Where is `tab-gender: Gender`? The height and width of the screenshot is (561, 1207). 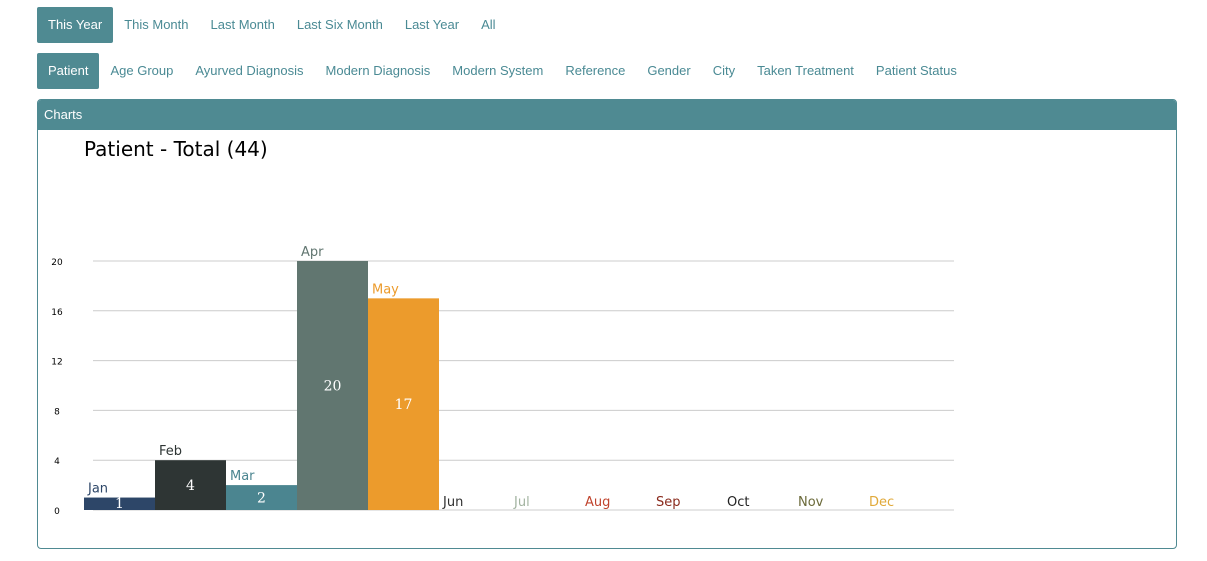
tab-gender: Gender is located at coordinates (669, 70).